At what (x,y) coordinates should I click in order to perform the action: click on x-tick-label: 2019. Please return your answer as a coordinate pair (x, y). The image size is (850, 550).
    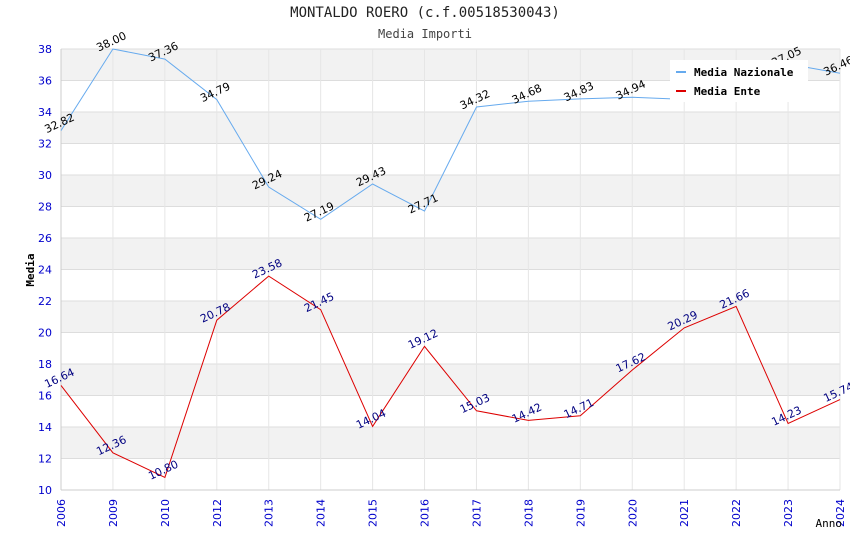
    Looking at the image, I should click on (580, 513).